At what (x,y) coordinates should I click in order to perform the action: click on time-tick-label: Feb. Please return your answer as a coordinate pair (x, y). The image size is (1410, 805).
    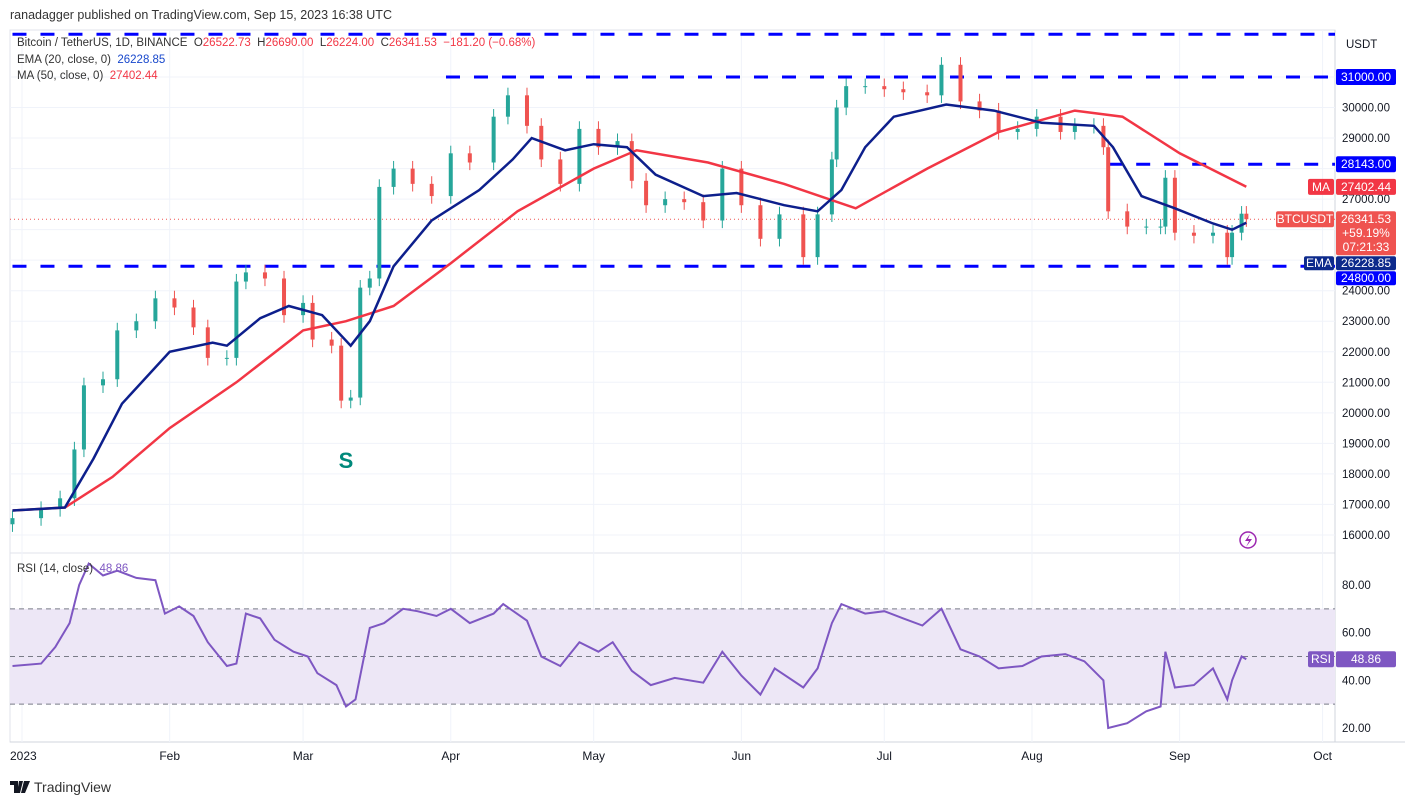
    Looking at the image, I should click on (169, 756).